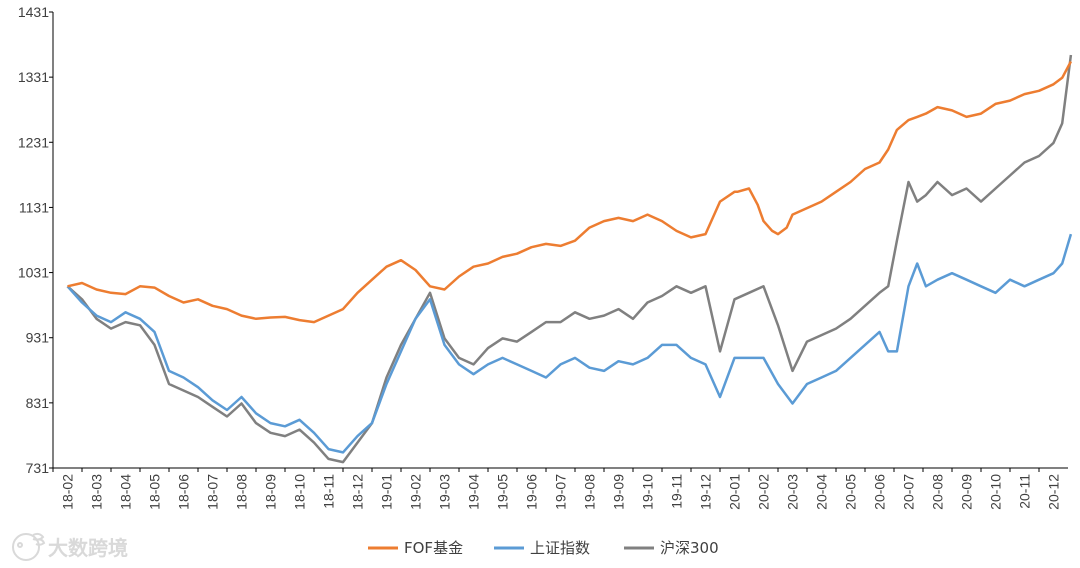 The image size is (1080, 568). Describe the element at coordinates (33, 12) in the screenshot. I see `y-tick-label: 1431` at that location.